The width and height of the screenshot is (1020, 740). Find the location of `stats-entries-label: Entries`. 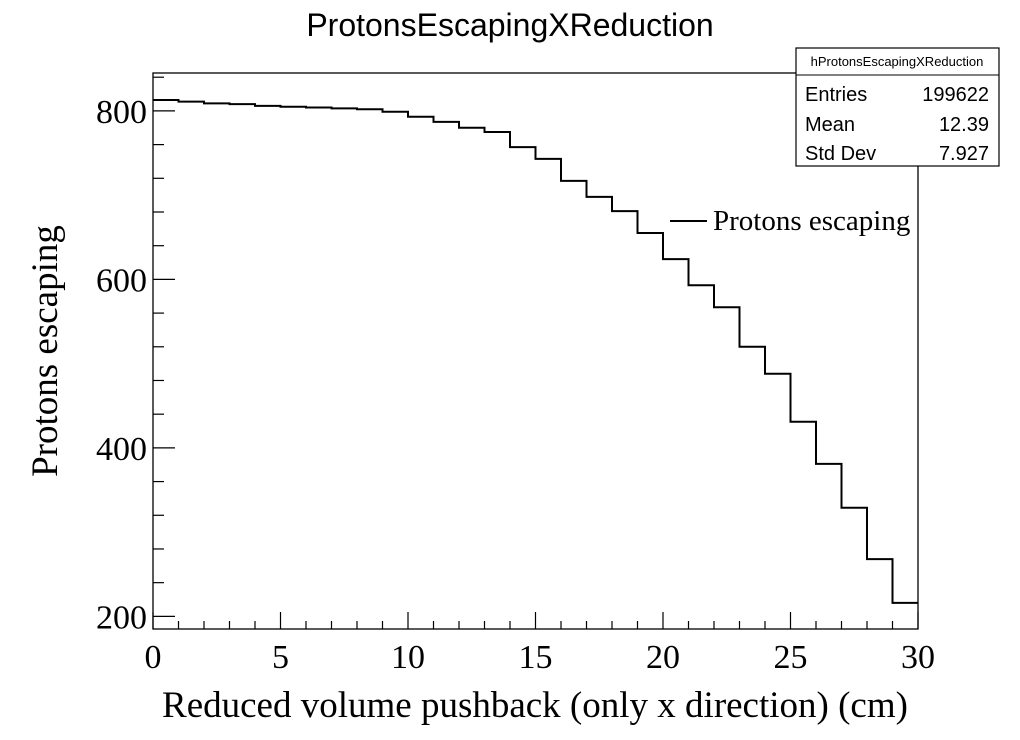

stats-entries-label: Entries is located at coordinates (836, 95).